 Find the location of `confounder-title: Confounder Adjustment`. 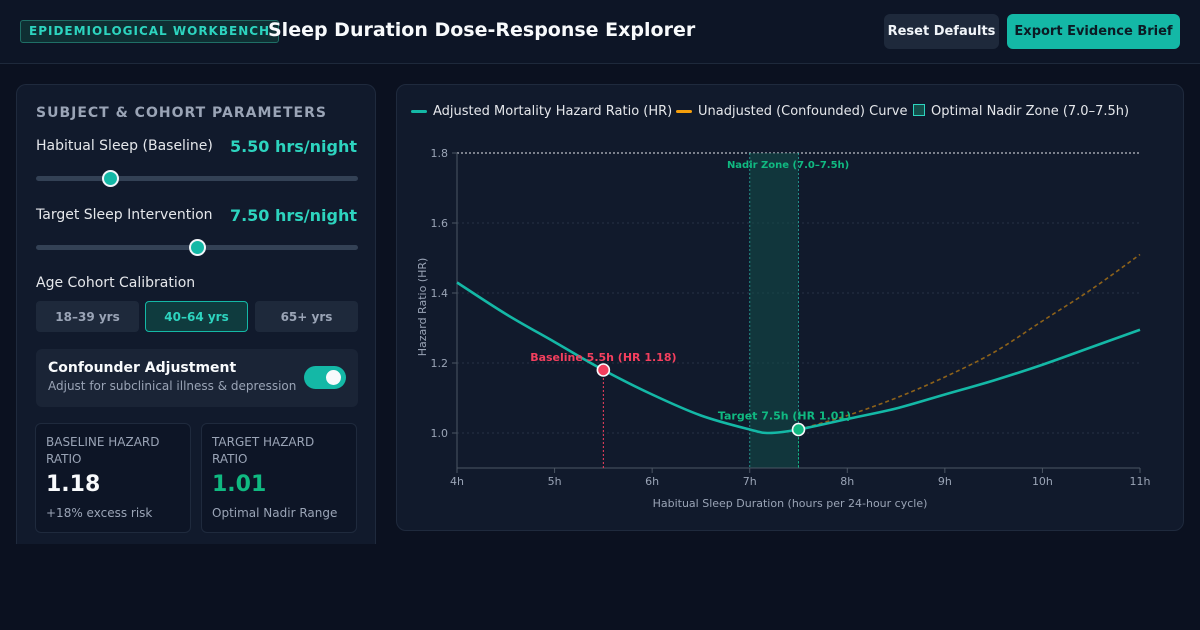

confounder-title: Confounder Adjustment is located at coordinates (142, 368).